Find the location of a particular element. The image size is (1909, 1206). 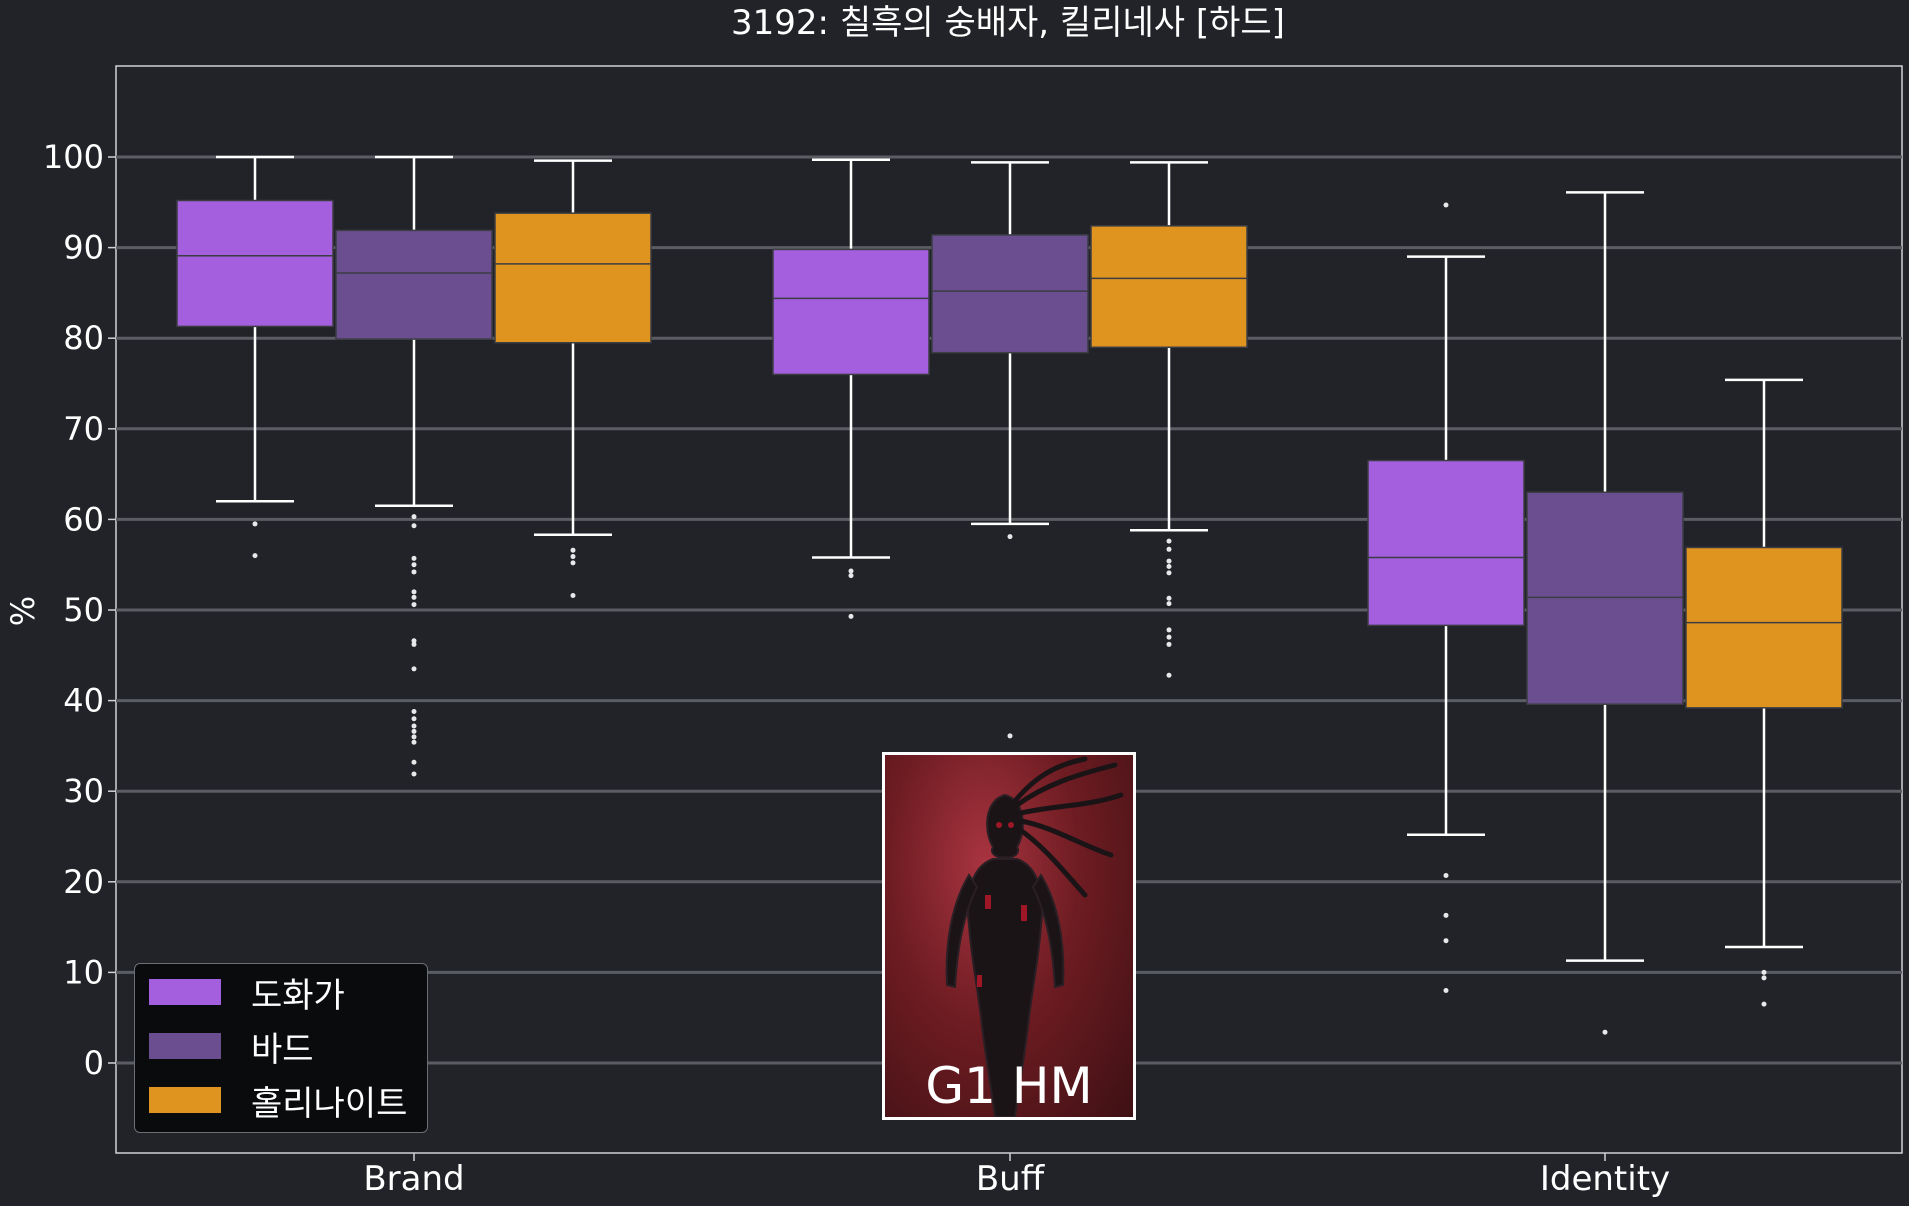

y-axis-label: % is located at coordinates (23, 611).